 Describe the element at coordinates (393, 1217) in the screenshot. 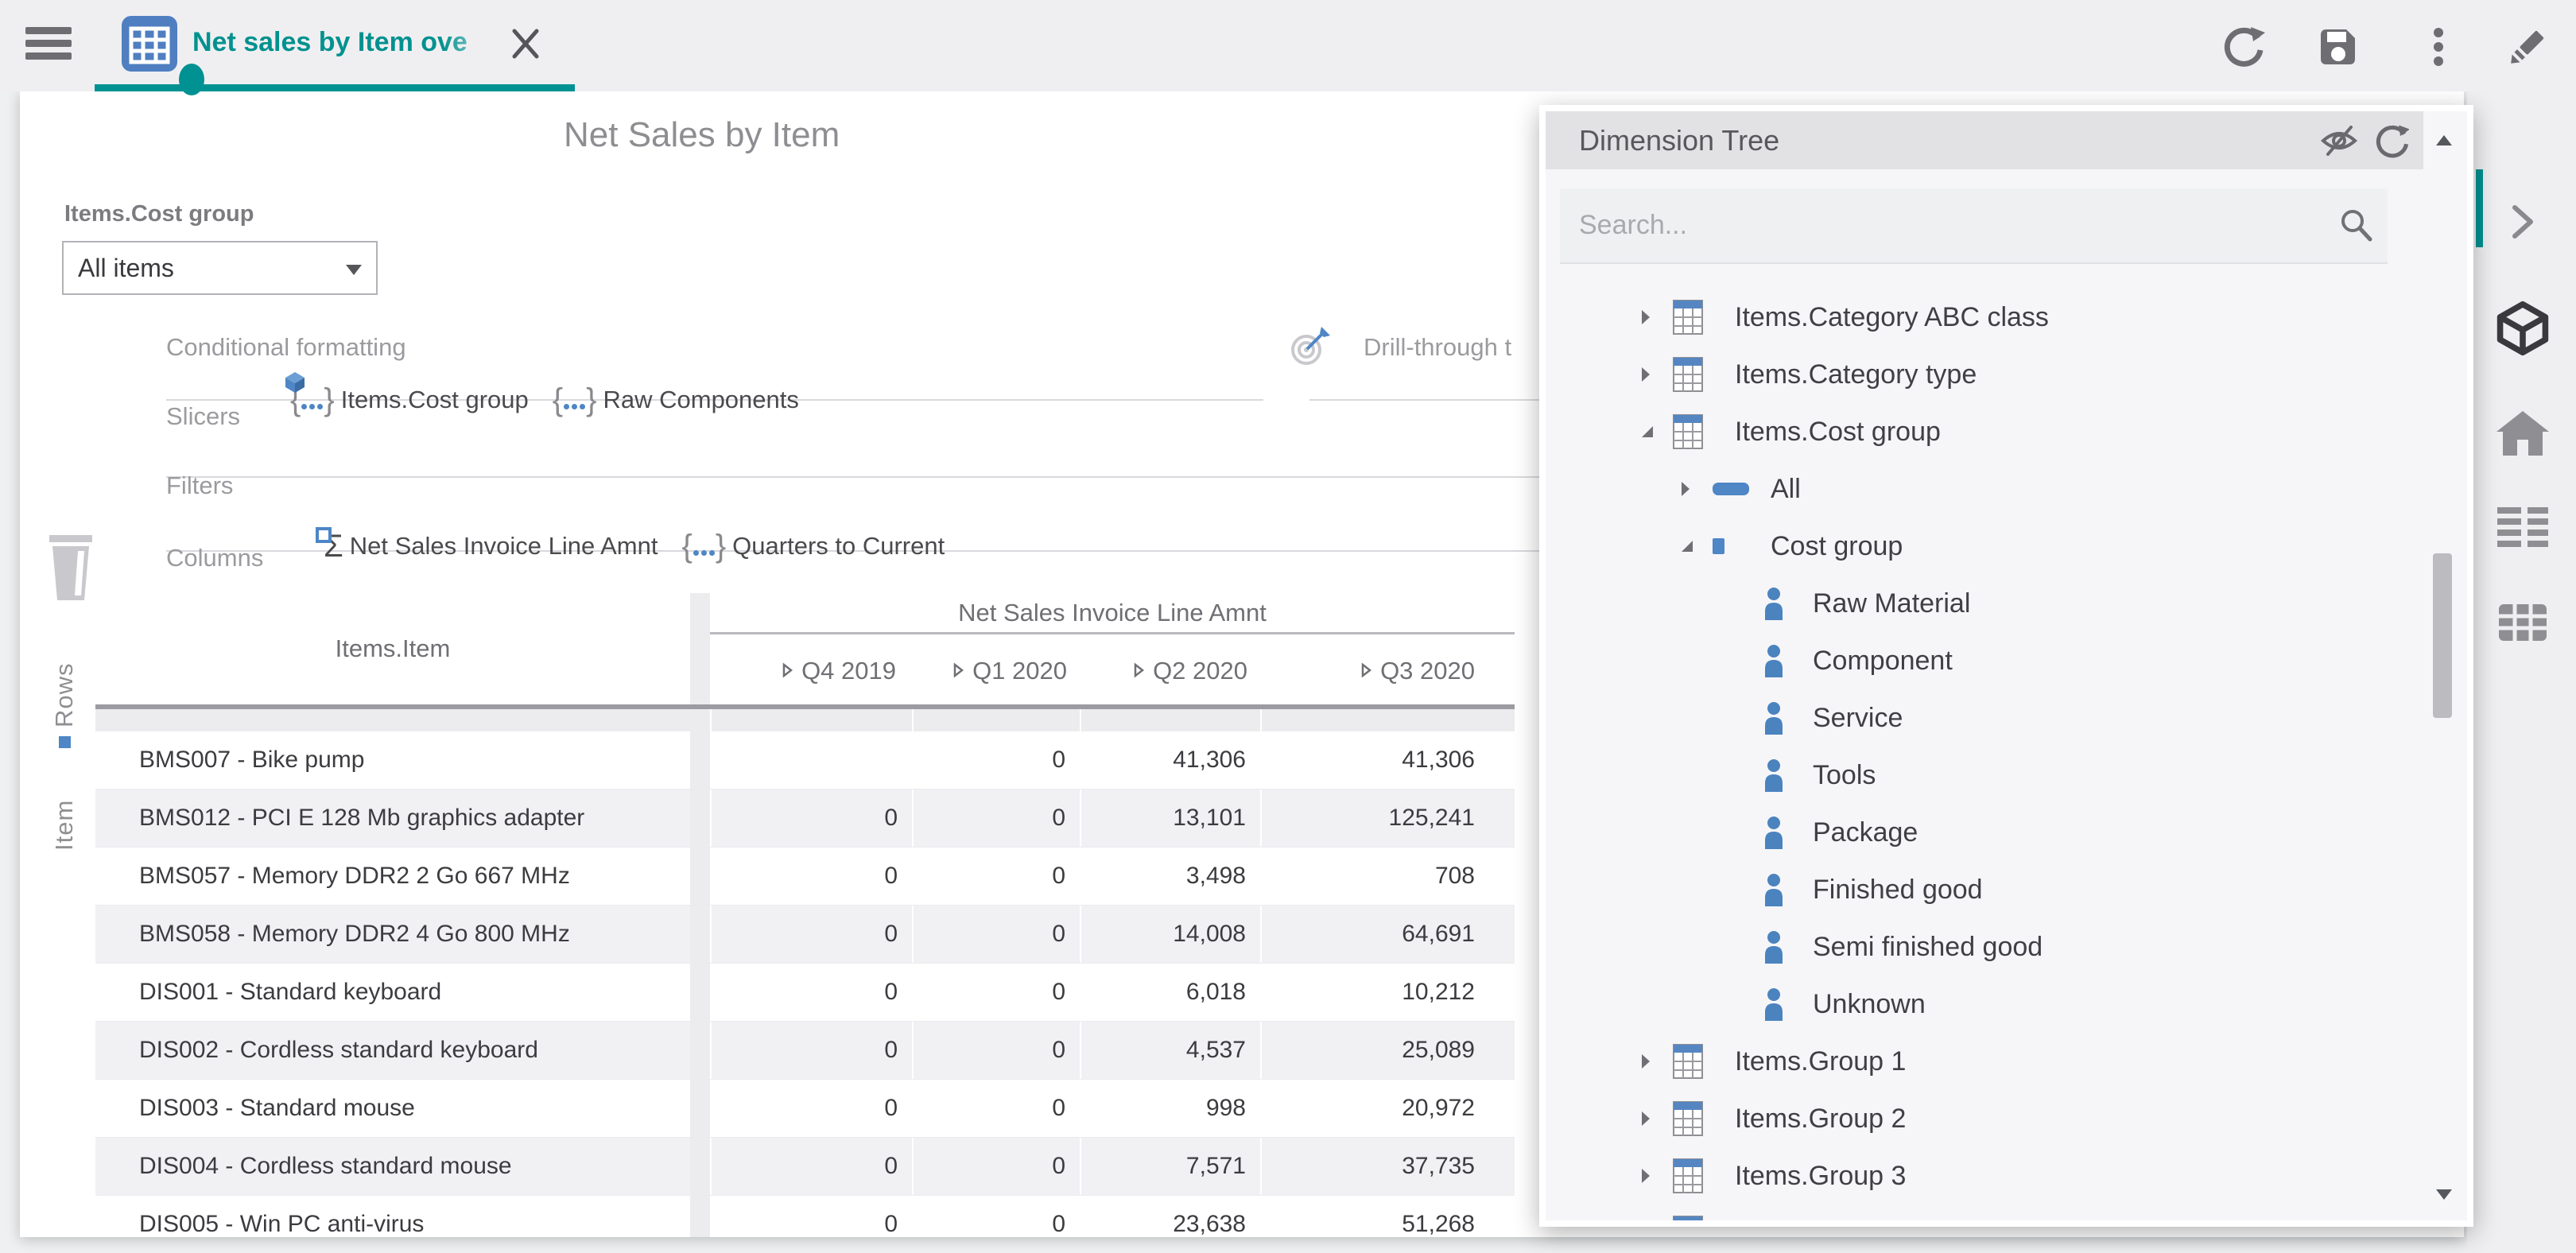

I see `row-label-cell: DIS005 - Win PC anti-virus` at that location.